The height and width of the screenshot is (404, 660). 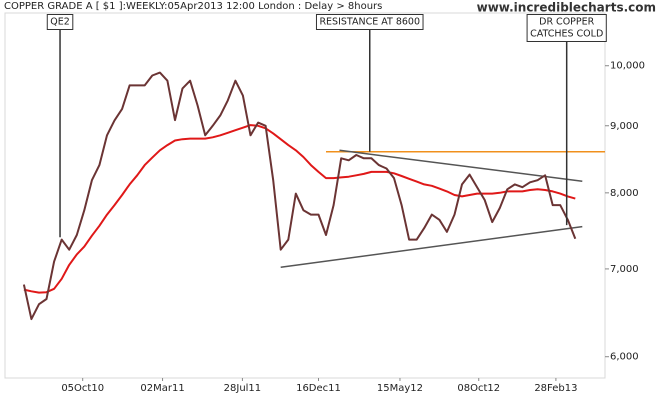 I want to click on annotation-text: CATCHES COLD, so click(x=566, y=34).